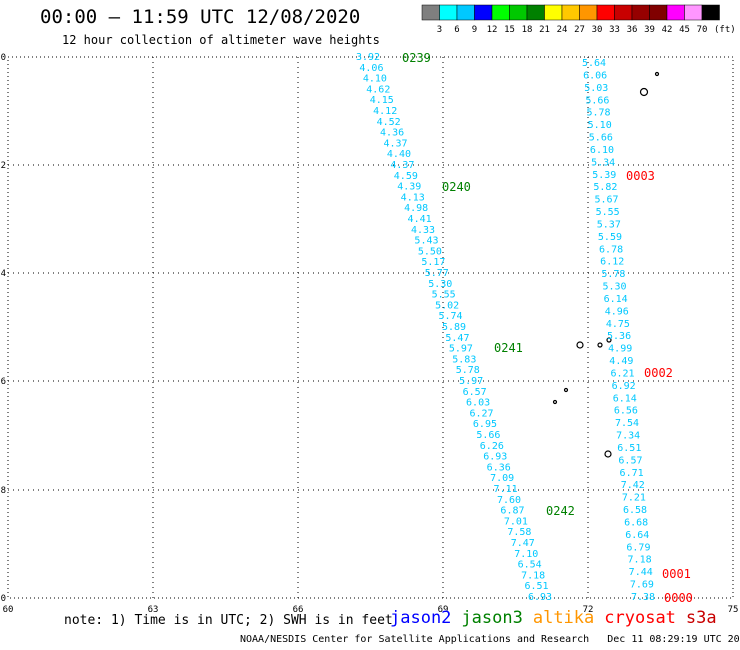 The height and width of the screenshot is (650, 740). What do you see at coordinates (406, 176) in the screenshot?
I see `wave-height-label: 4.59` at bounding box center [406, 176].